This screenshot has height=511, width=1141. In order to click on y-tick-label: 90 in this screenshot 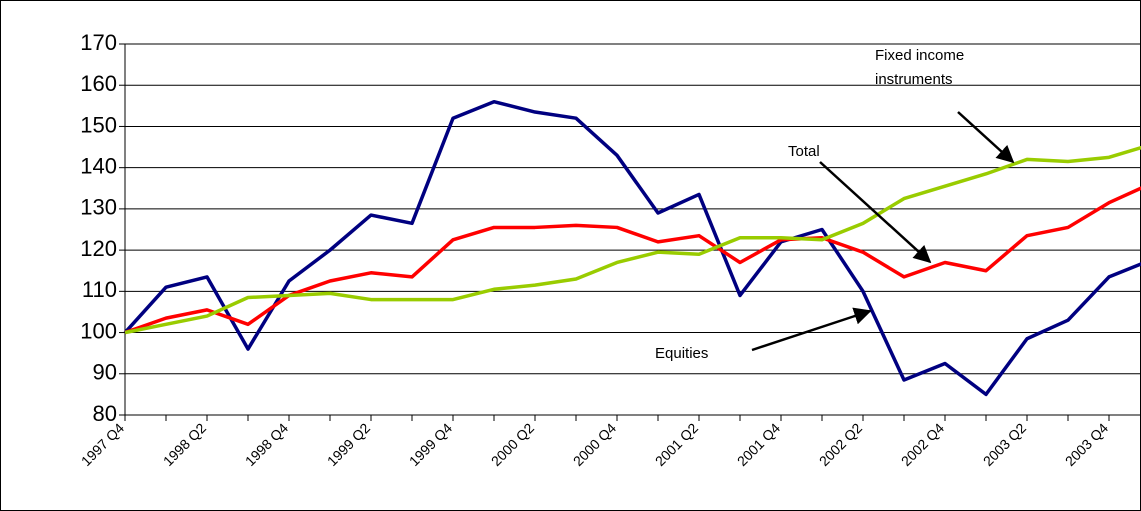, I will do `click(105, 372)`.